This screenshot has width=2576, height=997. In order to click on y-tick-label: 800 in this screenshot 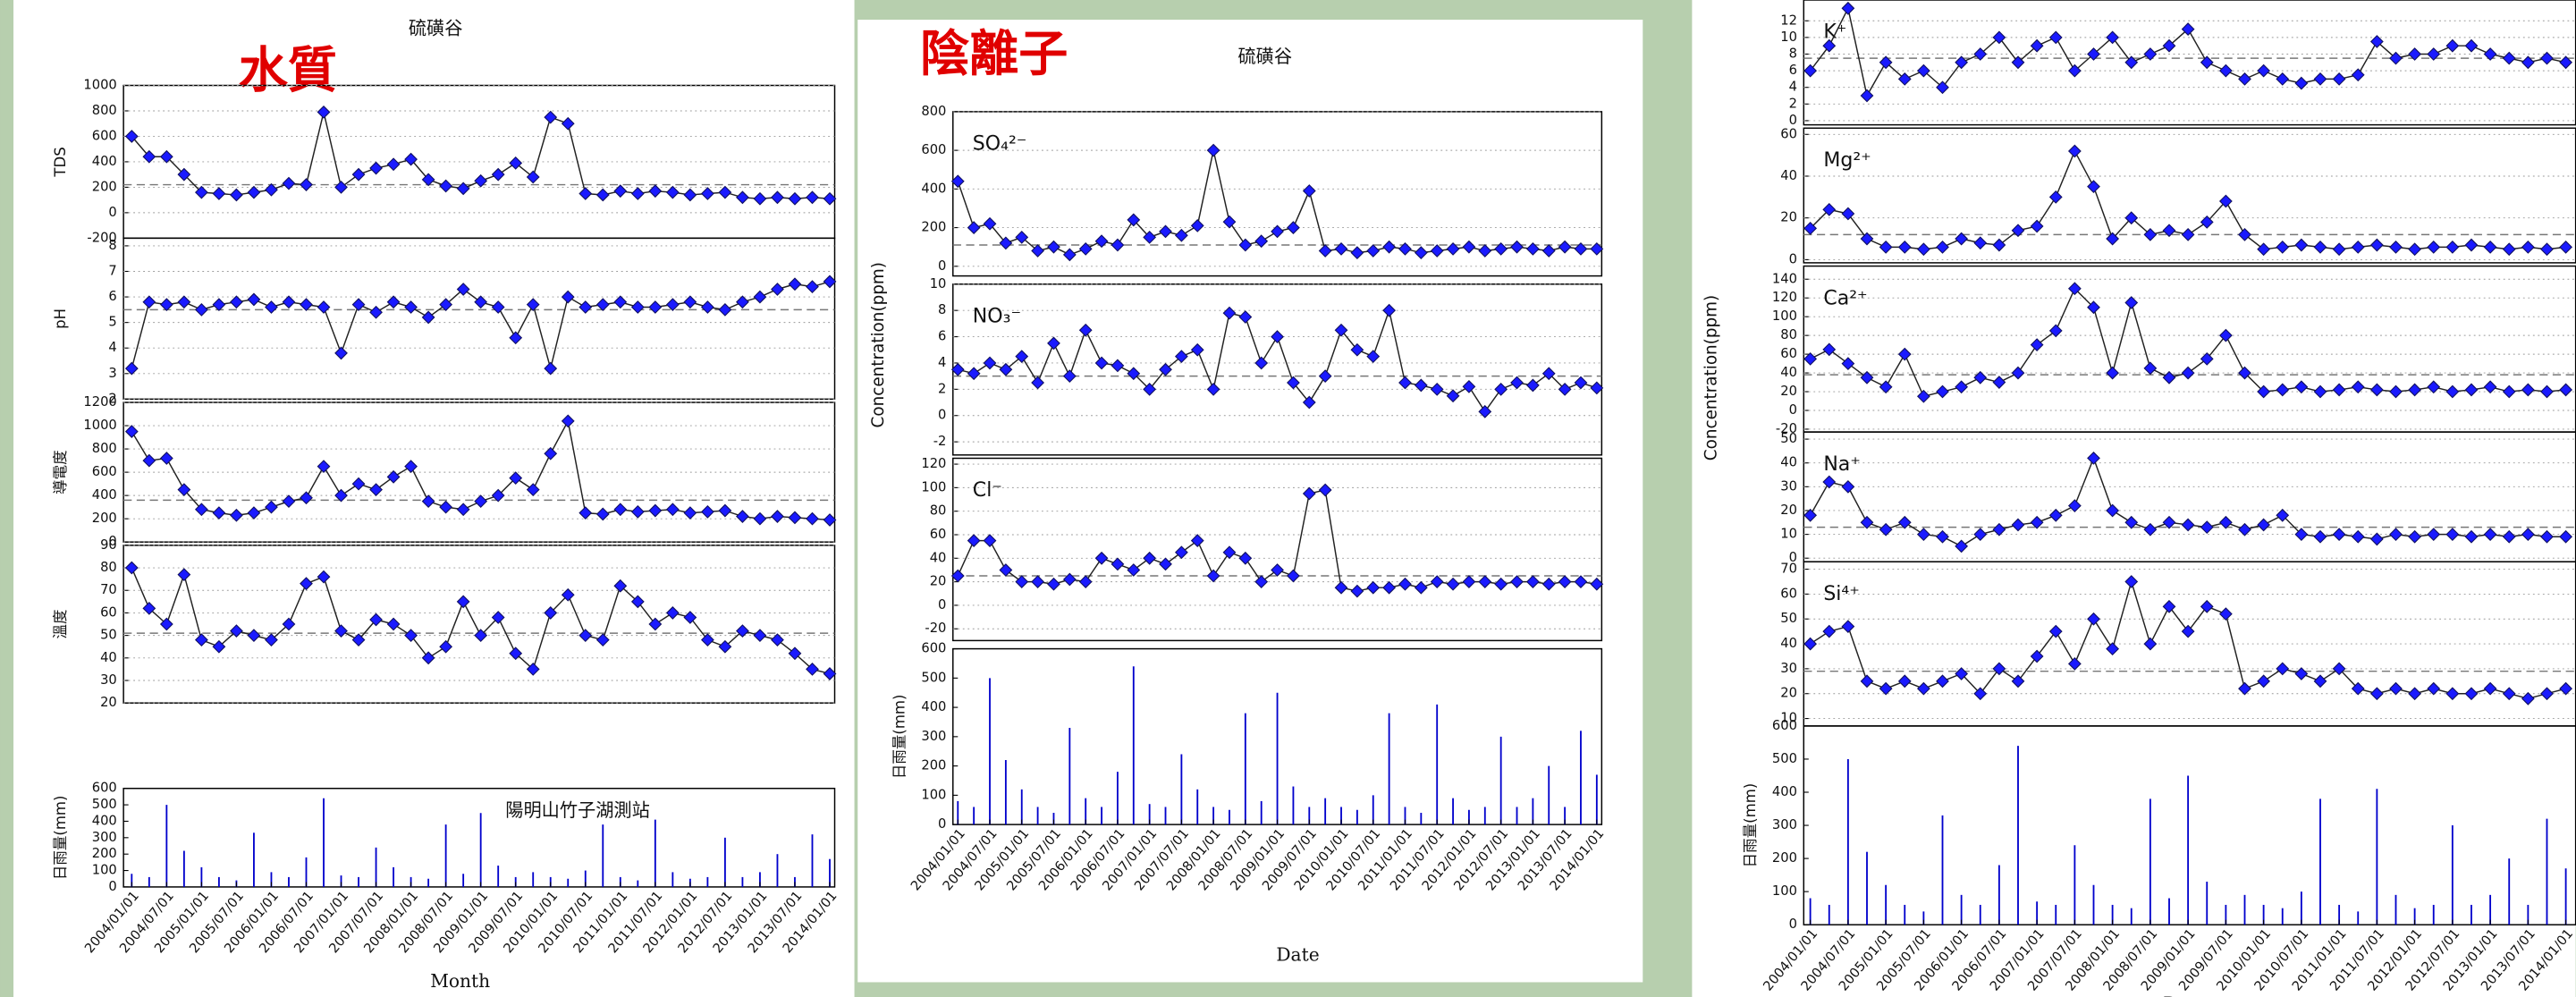, I will do `click(104, 448)`.